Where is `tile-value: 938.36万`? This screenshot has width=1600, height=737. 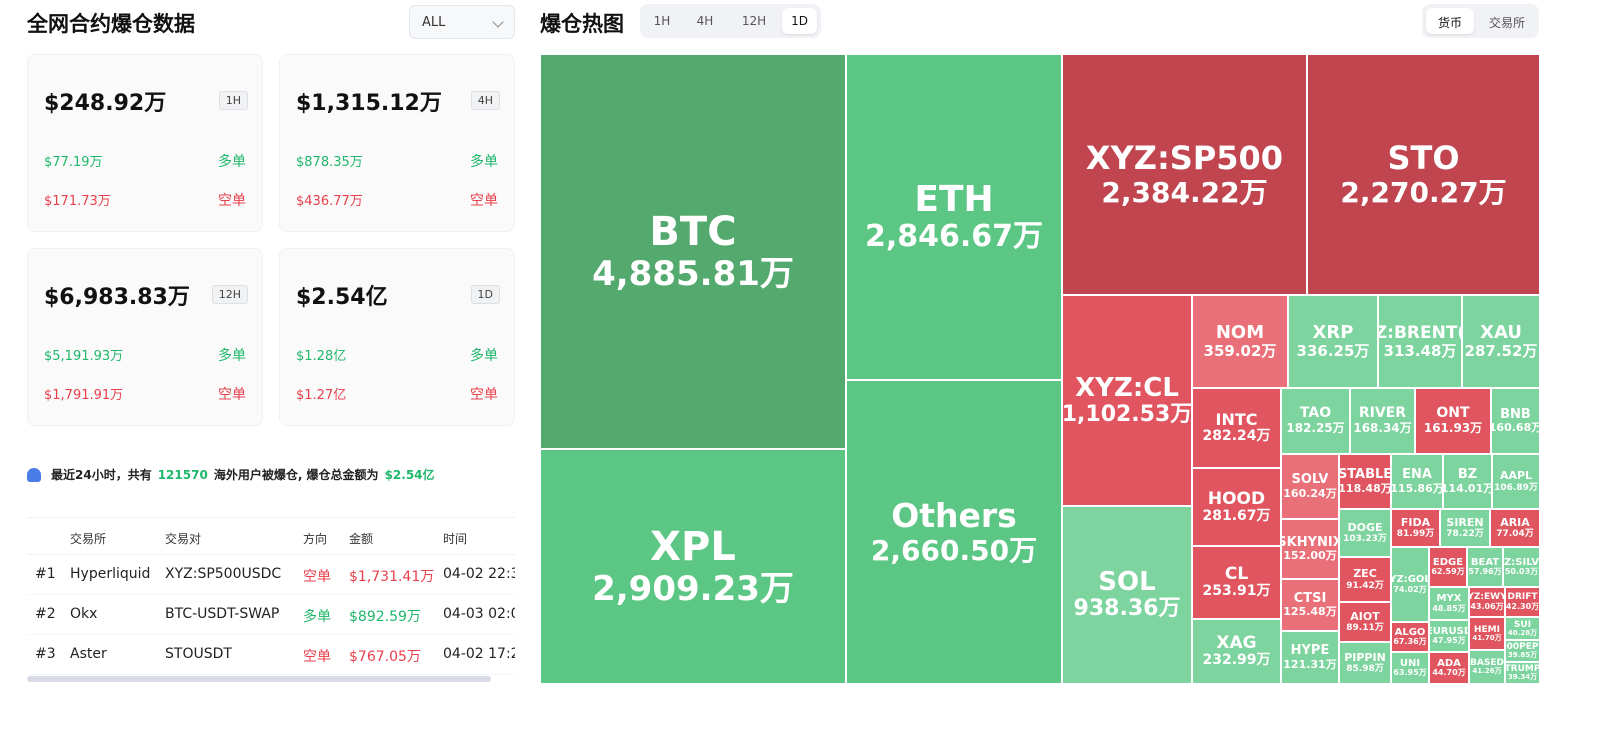
tile-value: 938.36万 is located at coordinates (1127, 609).